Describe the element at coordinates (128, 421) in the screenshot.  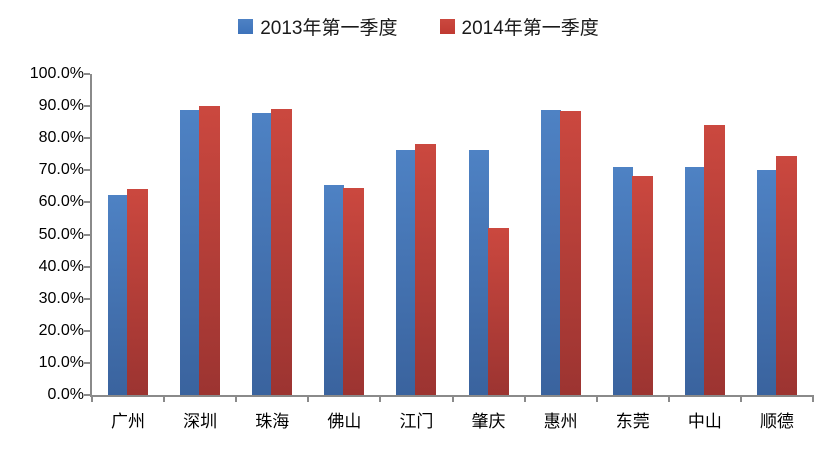
I see `x-category-label: 广州` at that location.